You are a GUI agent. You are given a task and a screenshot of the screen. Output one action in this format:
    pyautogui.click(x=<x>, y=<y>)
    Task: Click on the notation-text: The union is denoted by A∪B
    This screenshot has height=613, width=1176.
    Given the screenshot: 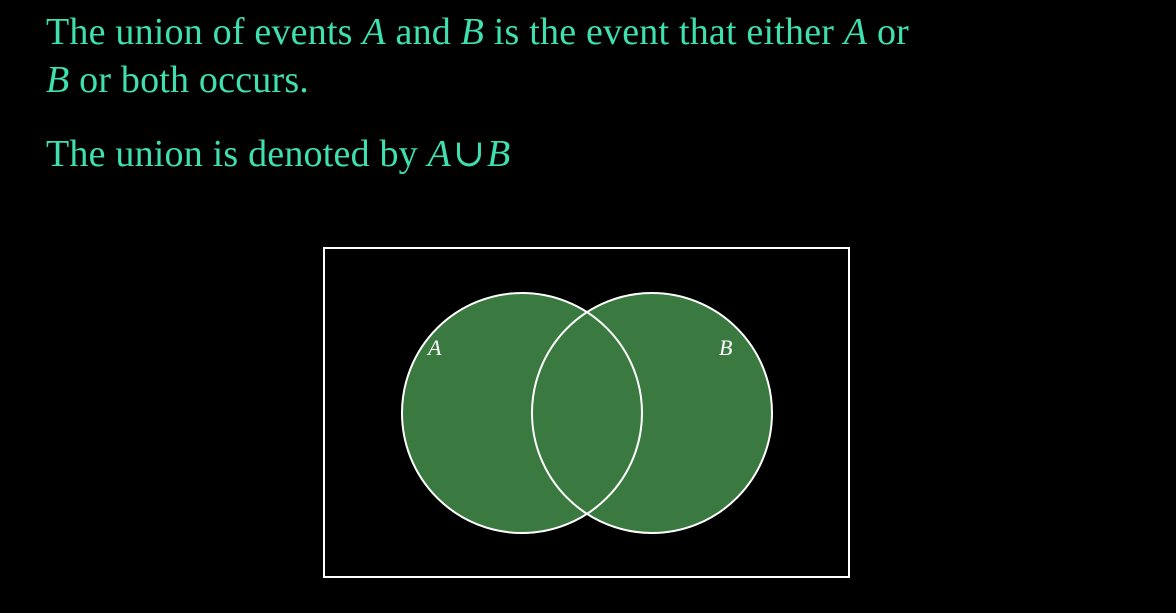 What is the action you would take?
    pyautogui.click(x=596, y=154)
    